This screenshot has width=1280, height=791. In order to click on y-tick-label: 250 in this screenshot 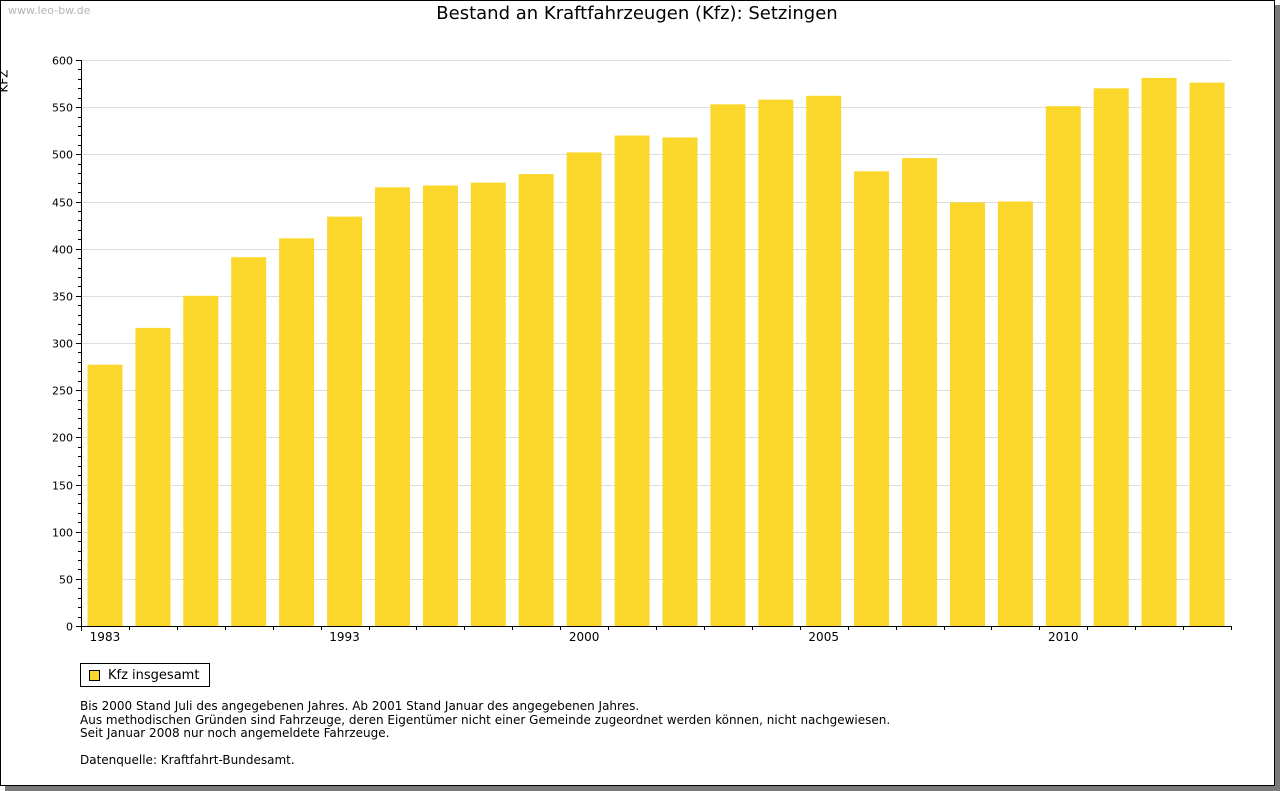, I will do `click(62, 391)`.